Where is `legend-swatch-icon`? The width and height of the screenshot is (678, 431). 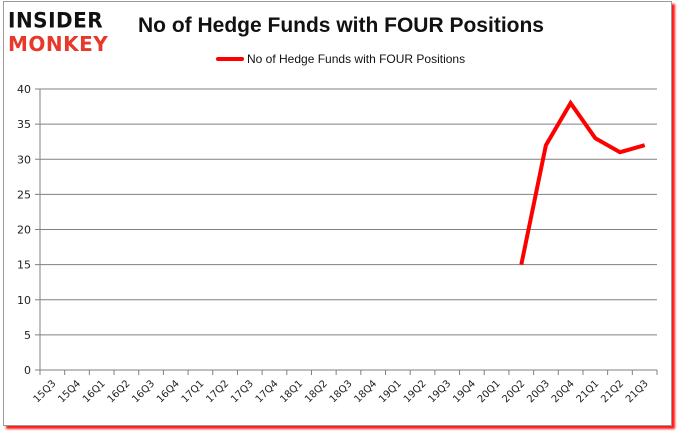 legend-swatch-icon is located at coordinates (230, 59).